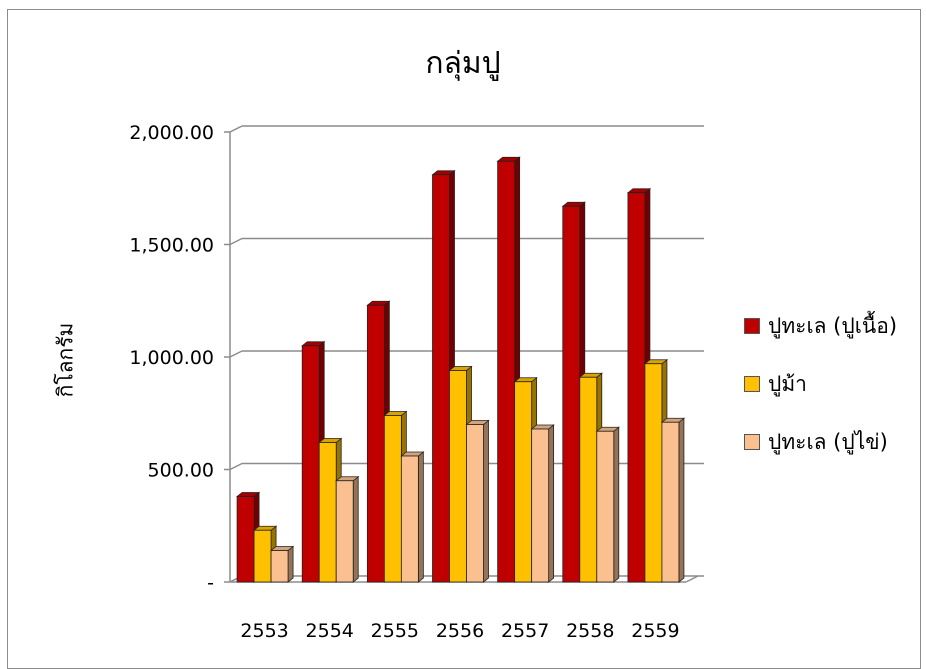 The height and width of the screenshot is (669, 926). What do you see at coordinates (752, 384) in the screenshot?
I see `legend-swatch-blue-crab` at bounding box center [752, 384].